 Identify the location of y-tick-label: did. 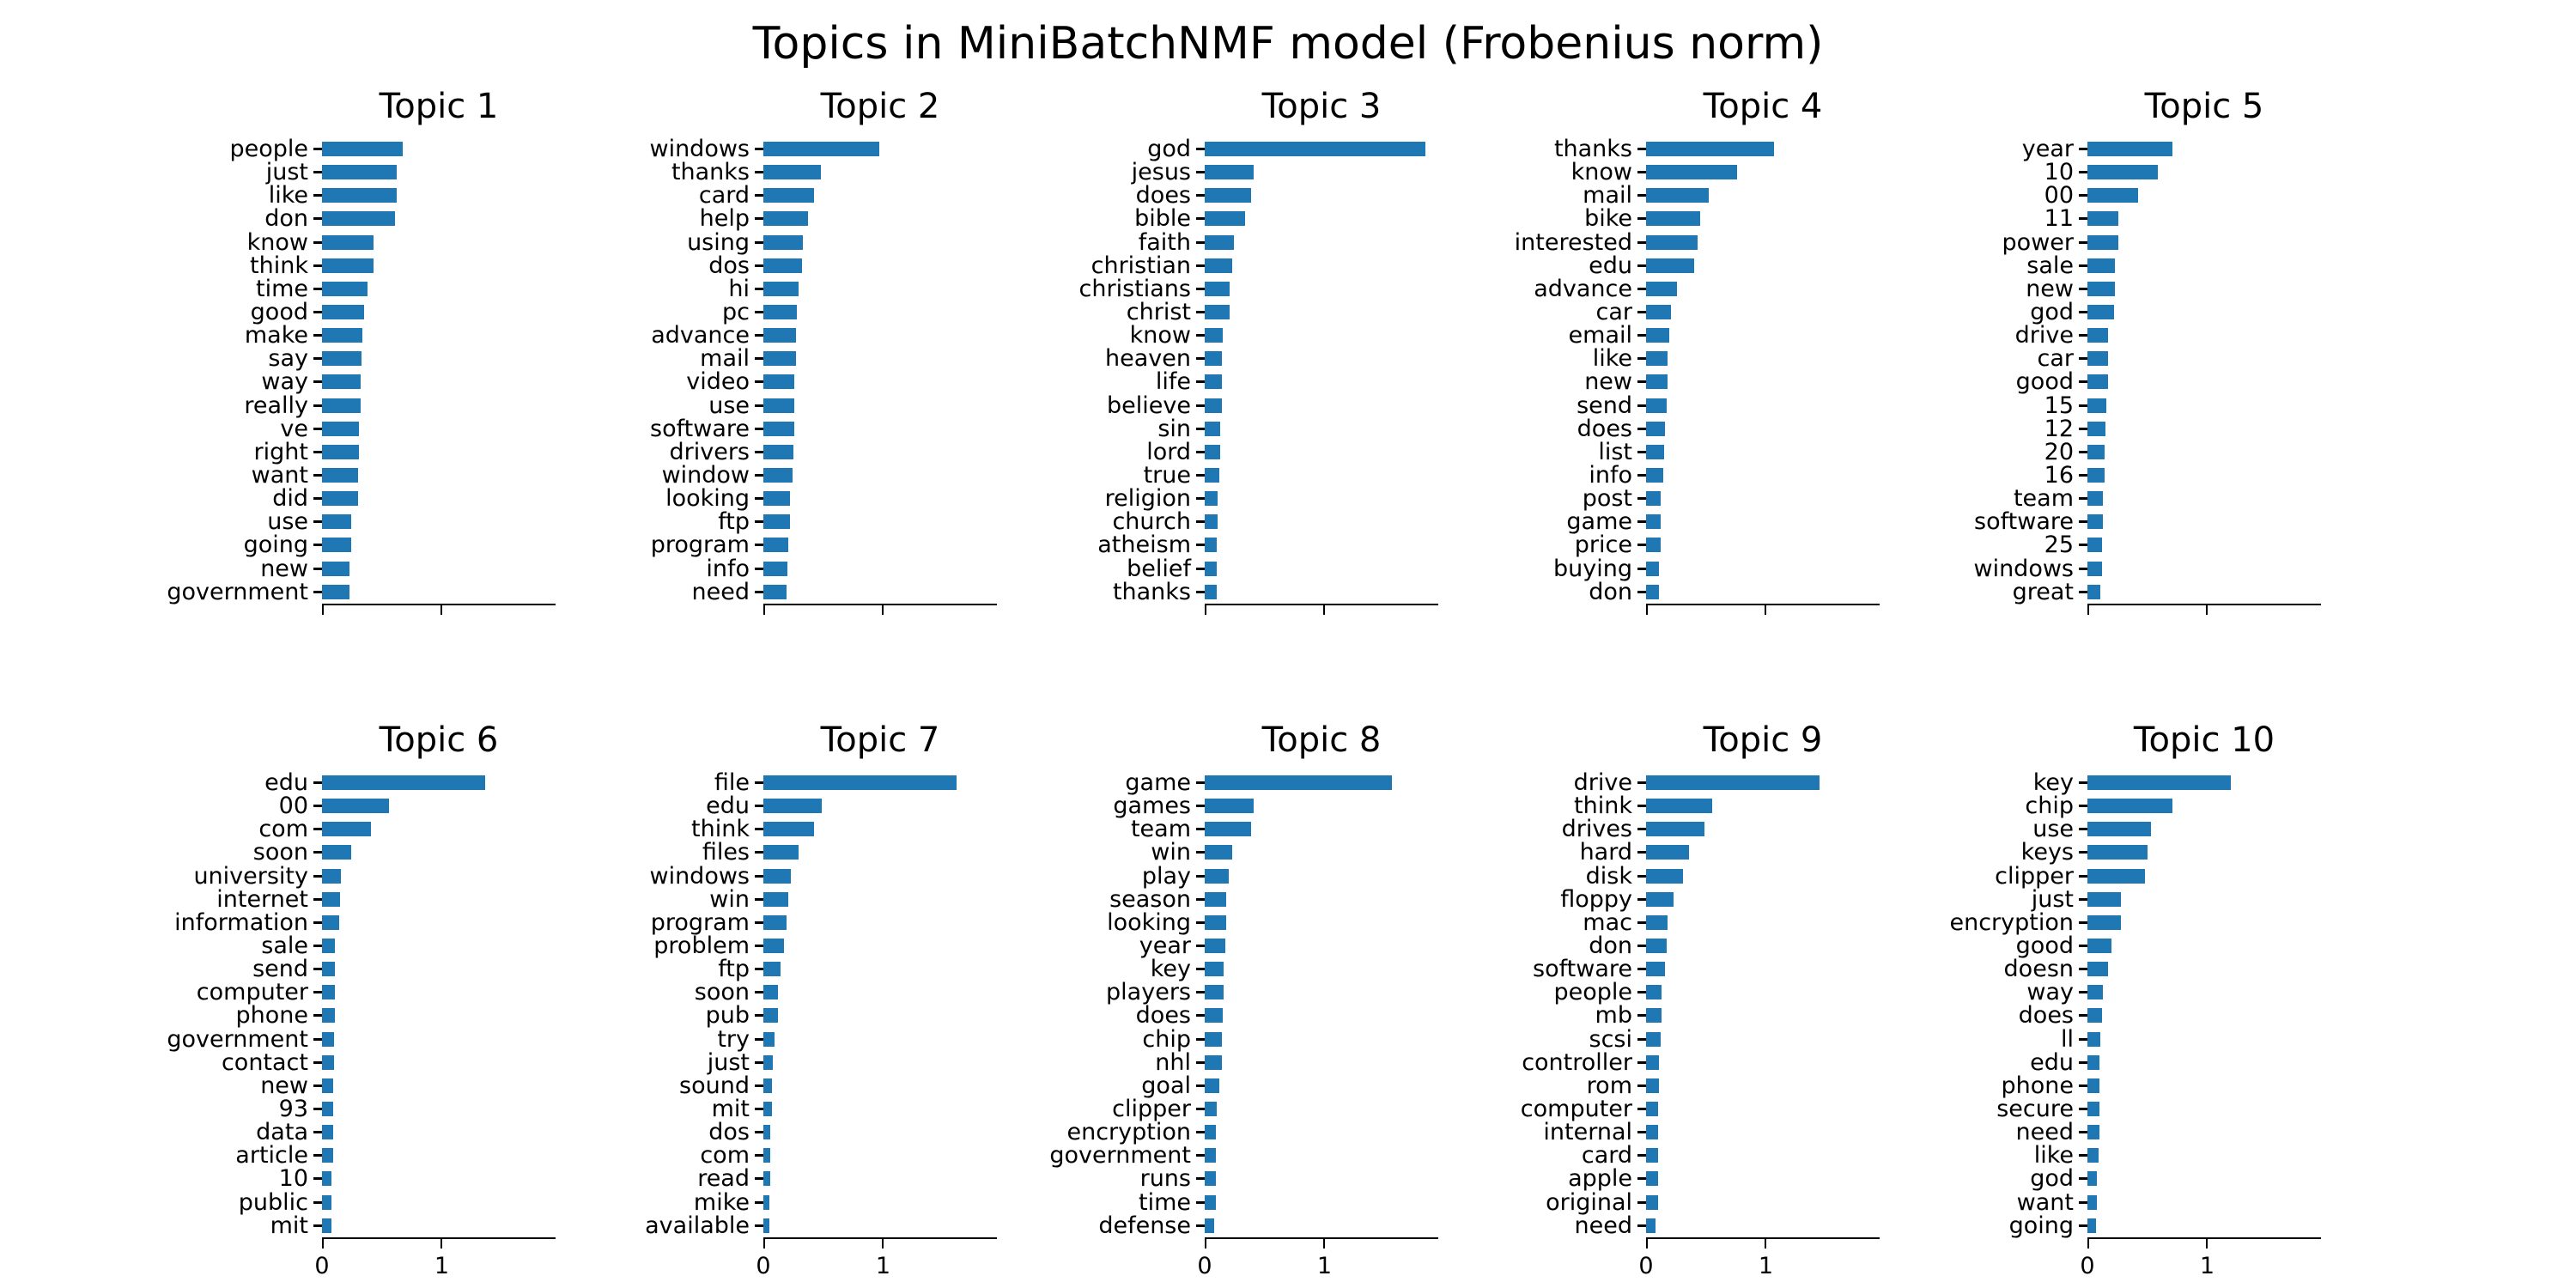
(217, 499).